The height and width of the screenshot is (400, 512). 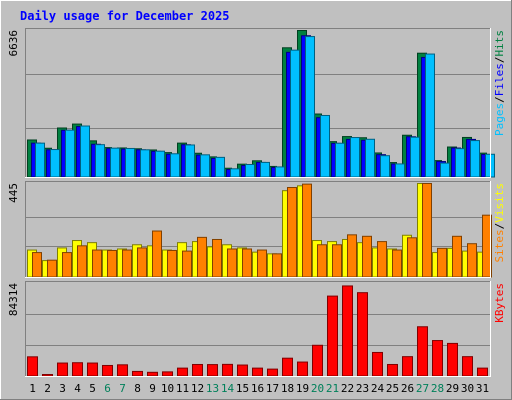 I want to click on legend-label: KBytes, so click(x=499, y=303).